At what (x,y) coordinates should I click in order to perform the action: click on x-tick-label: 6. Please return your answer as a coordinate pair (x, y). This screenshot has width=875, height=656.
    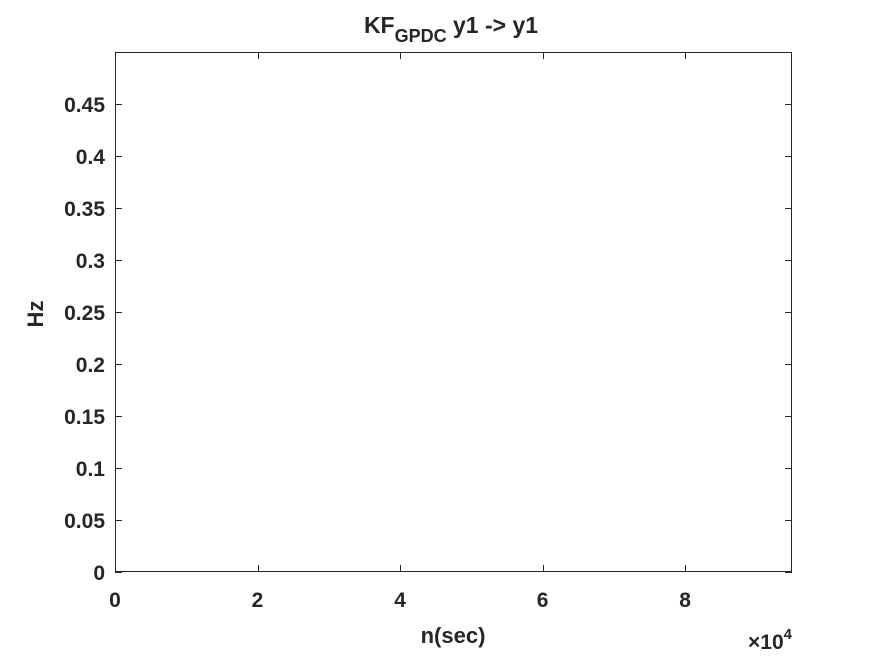
    Looking at the image, I should click on (543, 600).